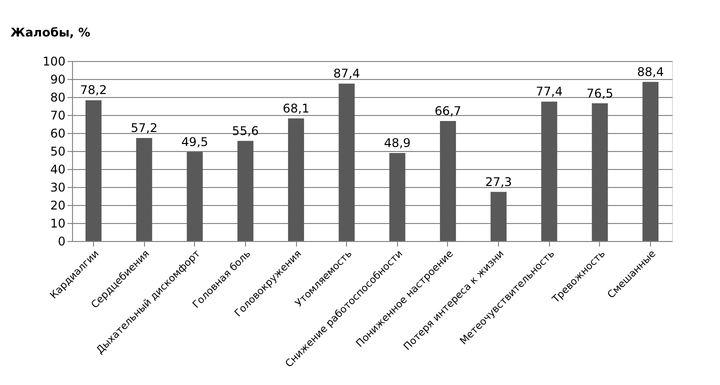 The image size is (720, 385). What do you see at coordinates (58, 133) in the screenshot?
I see `y-tick-label: 60` at bounding box center [58, 133].